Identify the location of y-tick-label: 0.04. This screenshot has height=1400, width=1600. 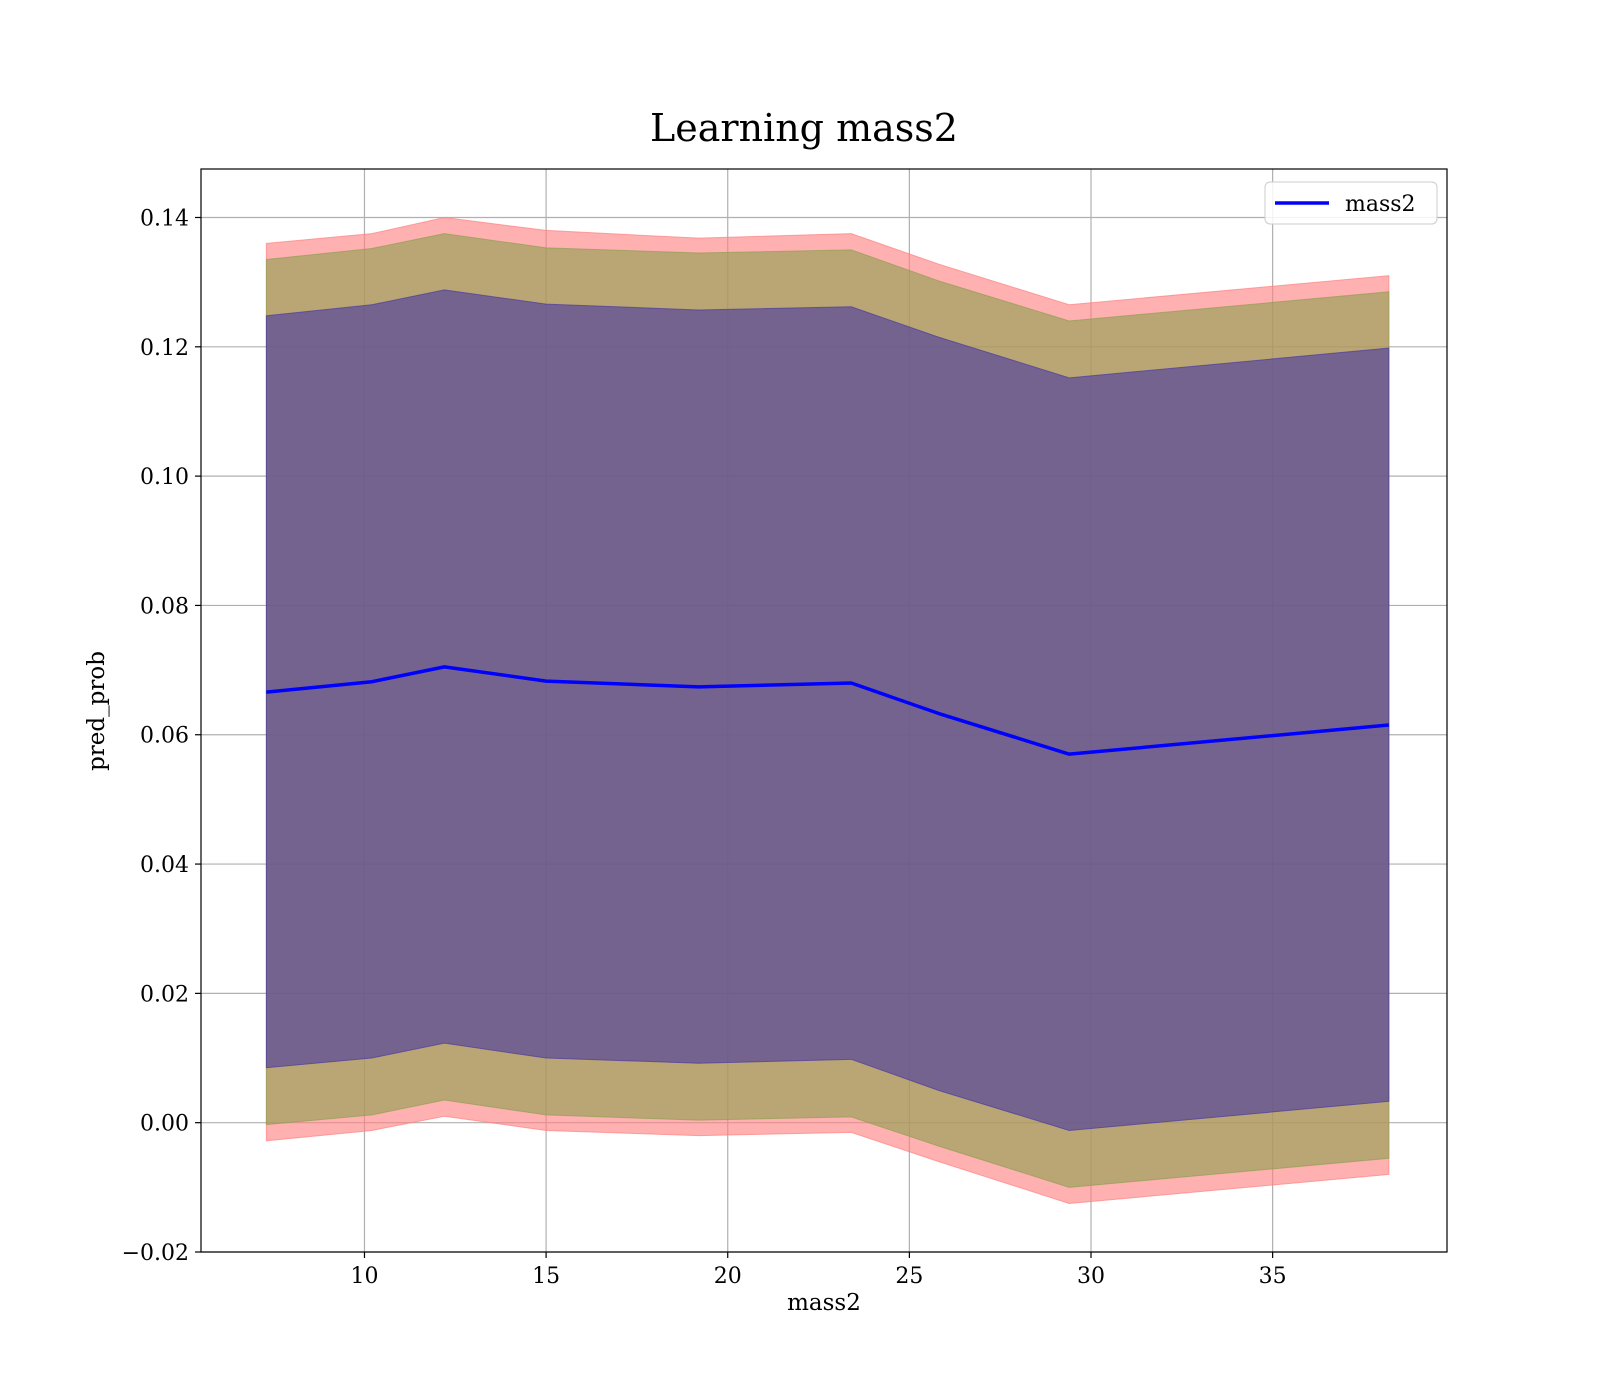
(164, 865).